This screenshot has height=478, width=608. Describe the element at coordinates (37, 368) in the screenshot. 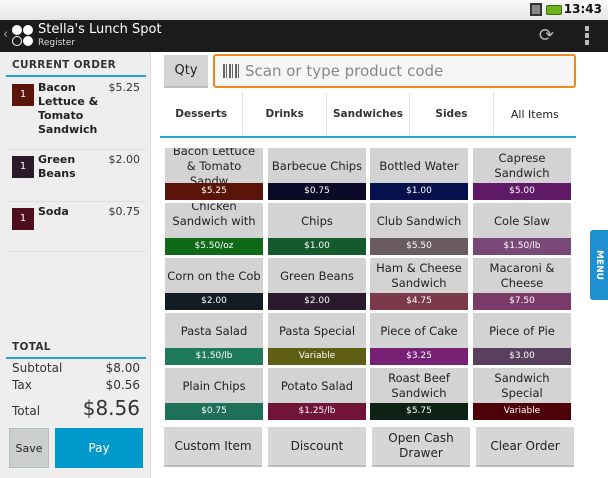

I see `subtotal-label: Subtotal` at that location.